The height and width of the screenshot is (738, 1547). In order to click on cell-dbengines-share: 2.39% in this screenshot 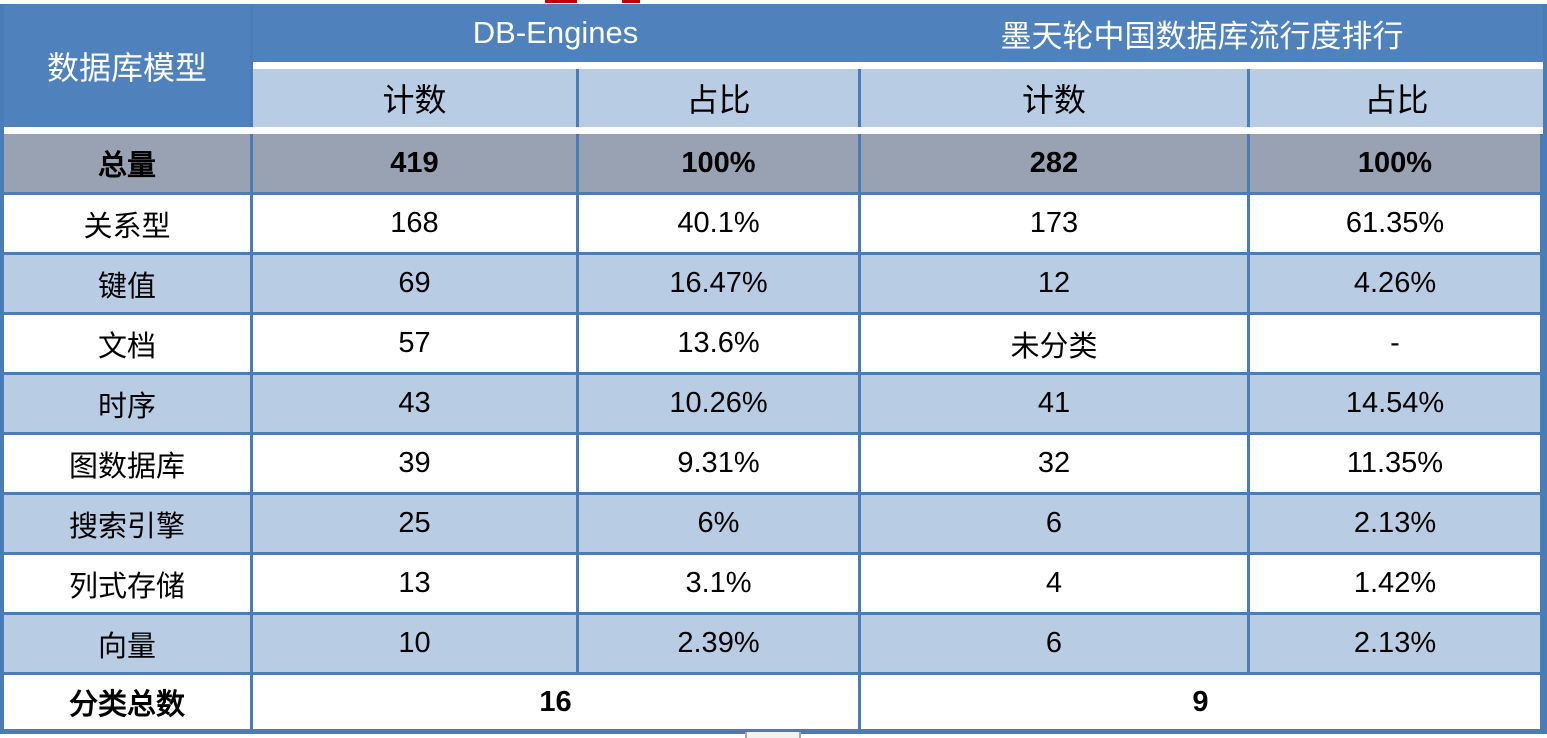, I will do `click(720, 643)`.